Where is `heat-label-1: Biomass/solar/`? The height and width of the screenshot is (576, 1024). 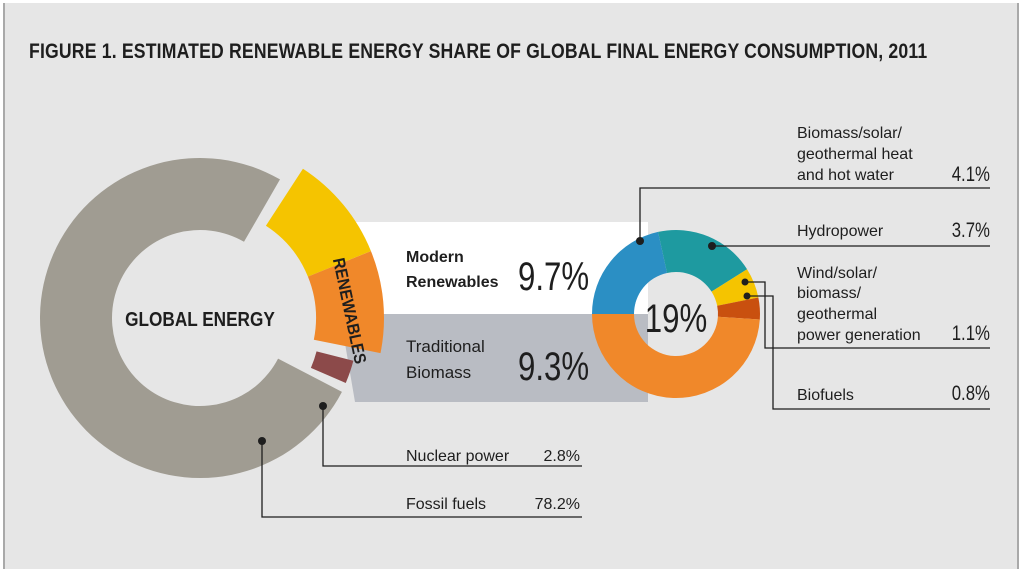
heat-label-1: Biomass/solar/ is located at coordinates (849, 133).